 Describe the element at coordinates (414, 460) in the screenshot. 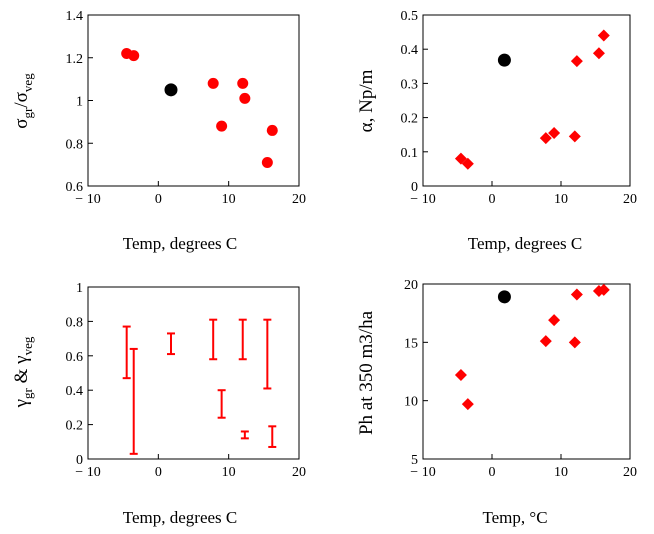

I see `y-tick-label: 5` at that location.